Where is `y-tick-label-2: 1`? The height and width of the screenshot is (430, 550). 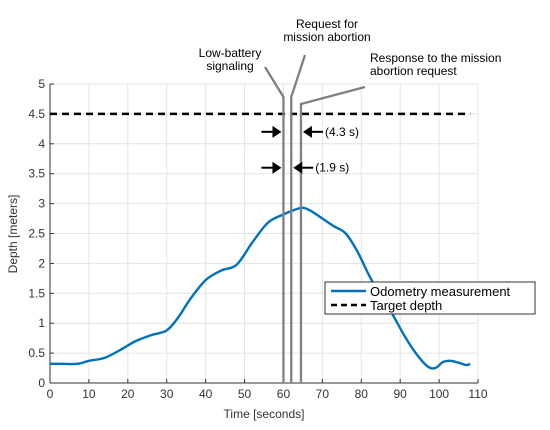 y-tick-label-2: 1 is located at coordinates (41, 323).